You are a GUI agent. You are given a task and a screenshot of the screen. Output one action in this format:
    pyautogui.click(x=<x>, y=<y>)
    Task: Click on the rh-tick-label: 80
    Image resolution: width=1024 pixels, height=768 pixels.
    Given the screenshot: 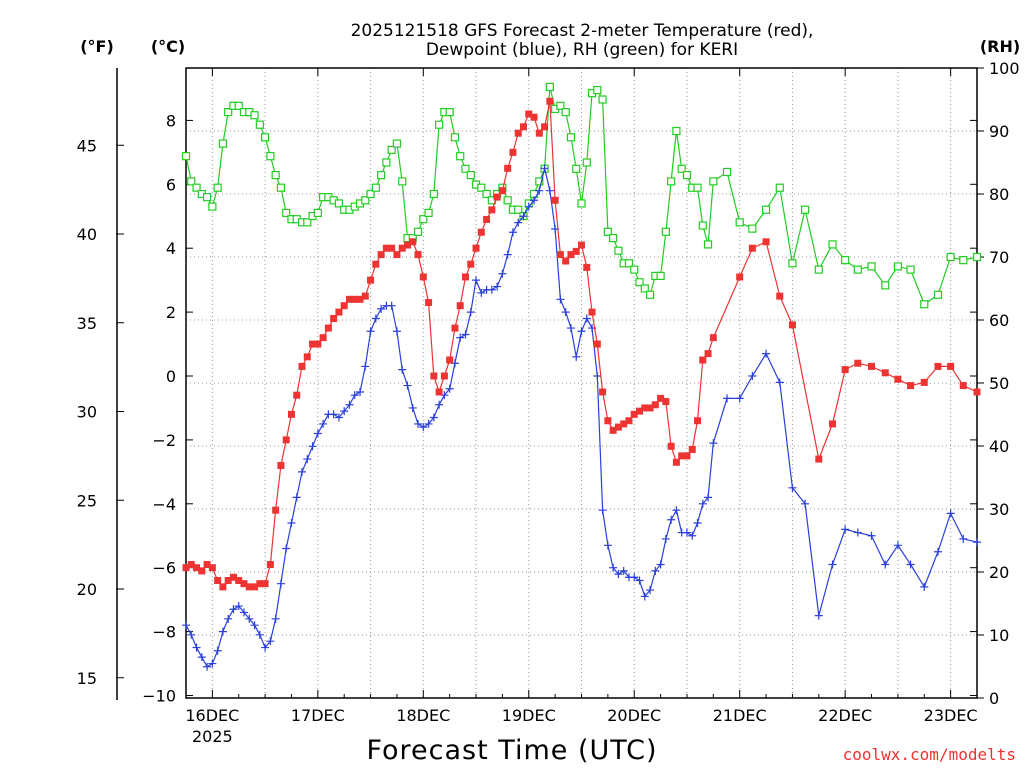 What is the action you would take?
    pyautogui.click(x=999, y=194)
    